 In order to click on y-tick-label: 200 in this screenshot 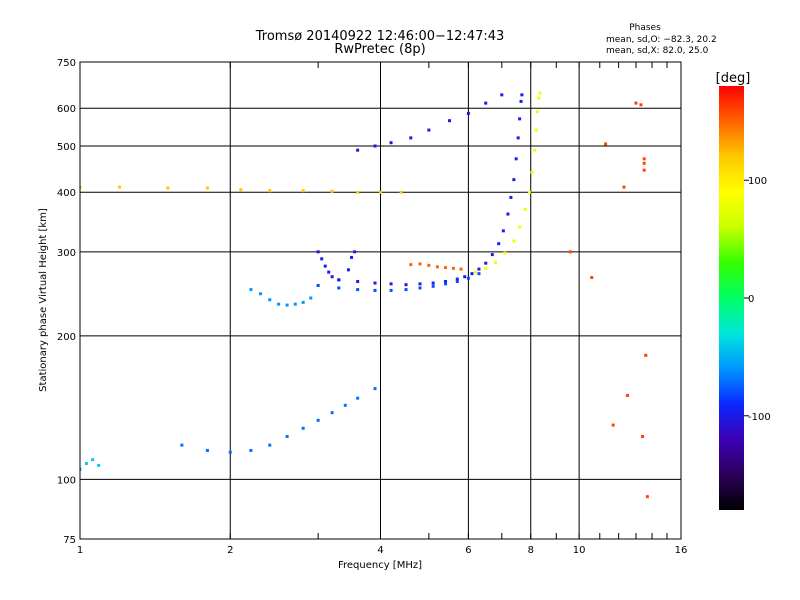, I will do `click(66, 337)`.